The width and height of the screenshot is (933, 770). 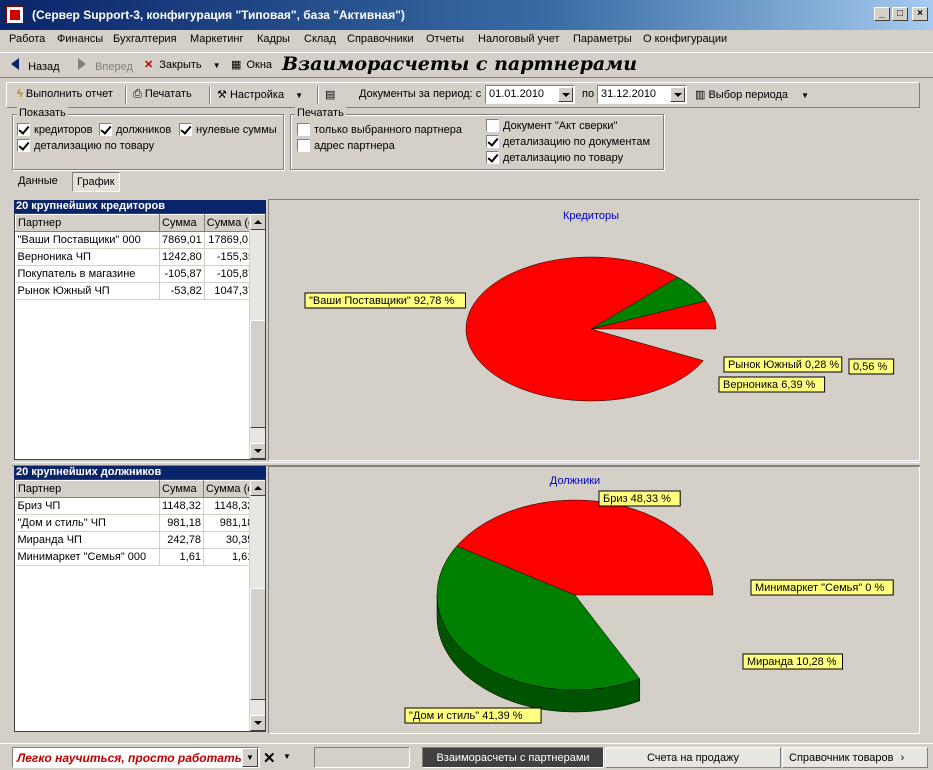 I want to click on show-debtors-checkbox: должников, so click(x=135, y=129).